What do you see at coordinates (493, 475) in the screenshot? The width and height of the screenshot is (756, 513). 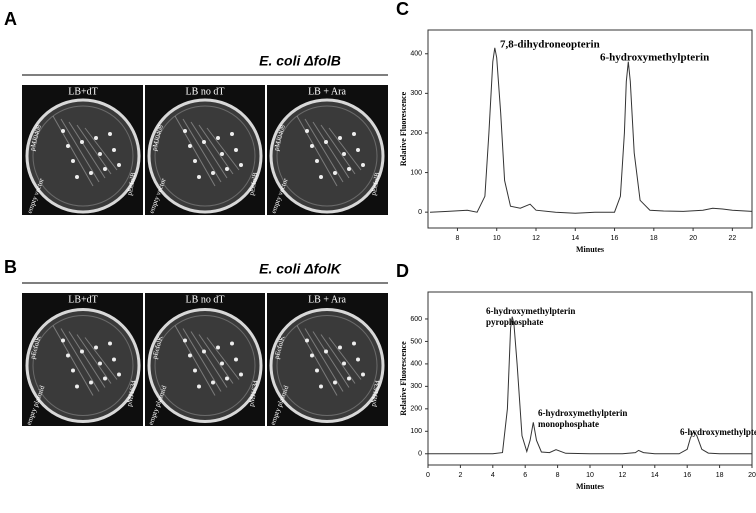 I see `x-tick-label: 4` at bounding box center [493, 475].